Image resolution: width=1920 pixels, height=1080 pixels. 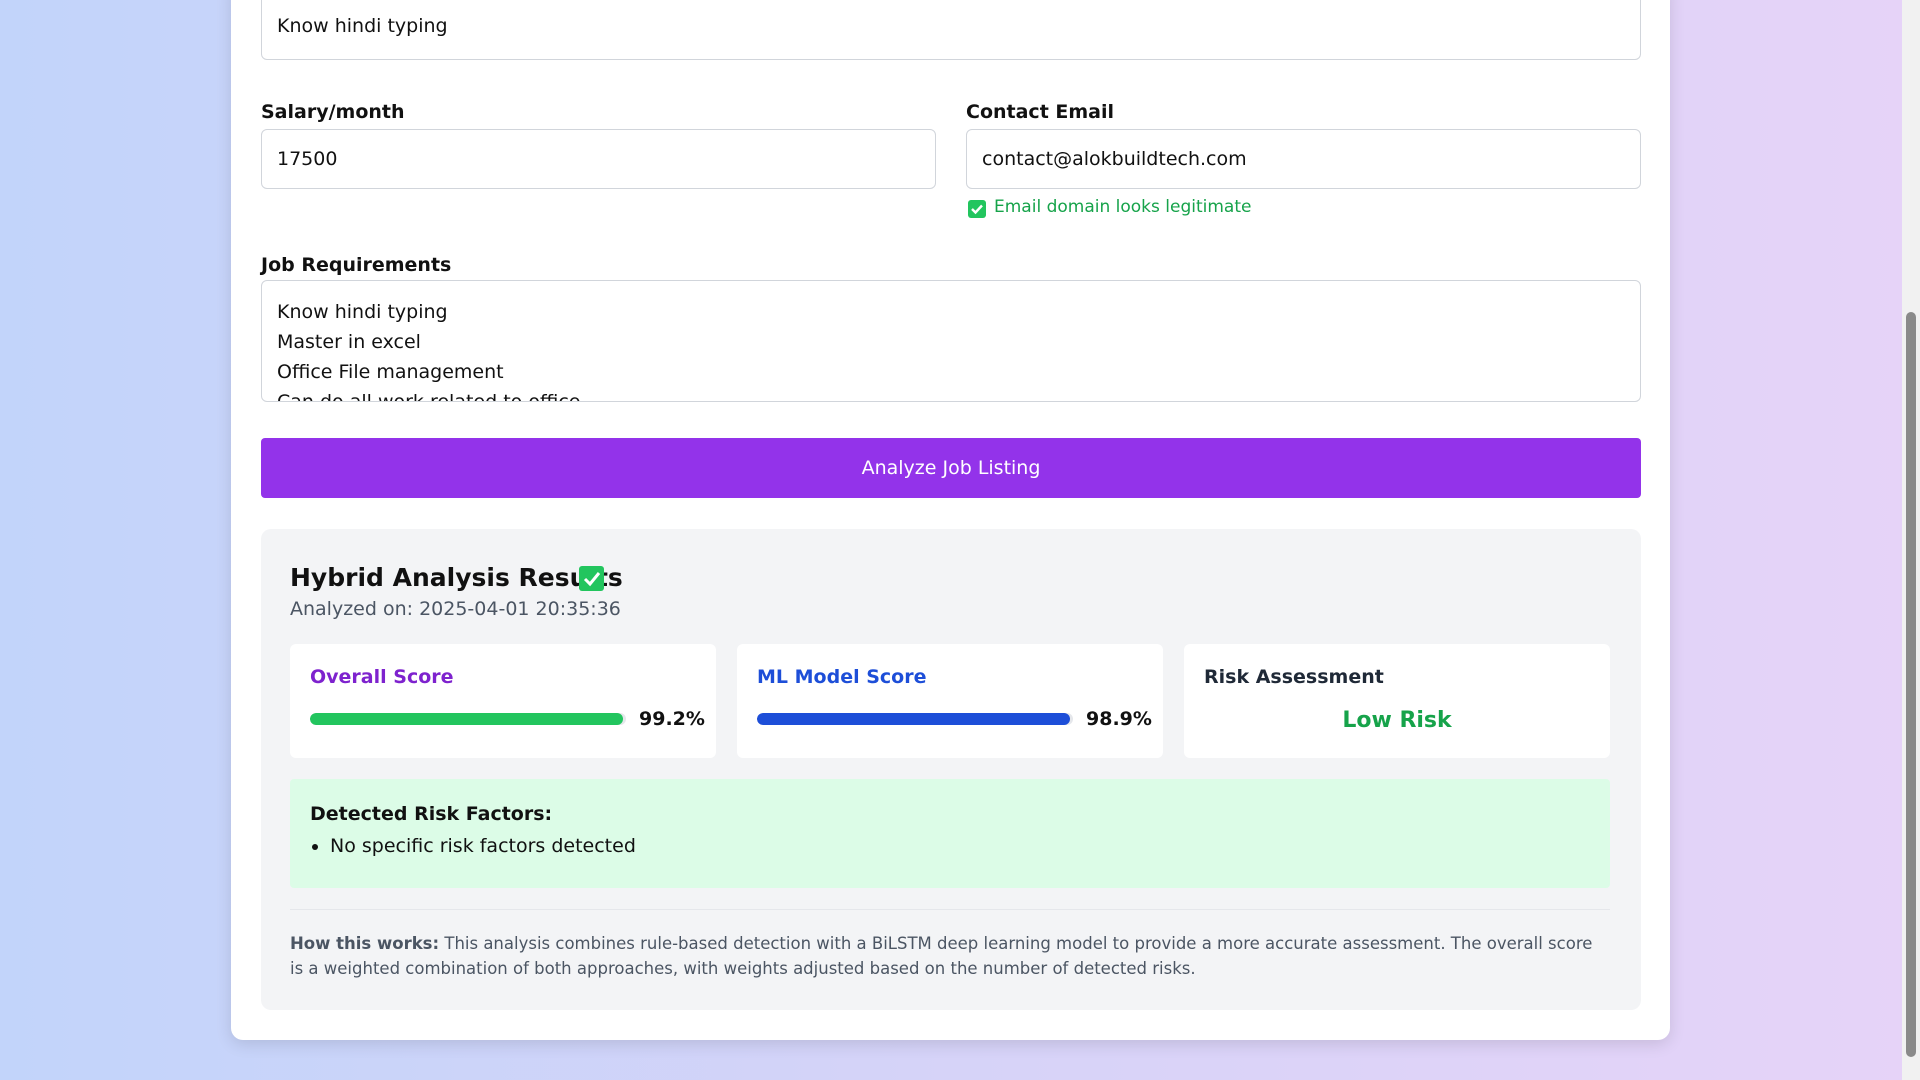 I want to click on requirement-line: Master in excel, so click(x=349, y=342).